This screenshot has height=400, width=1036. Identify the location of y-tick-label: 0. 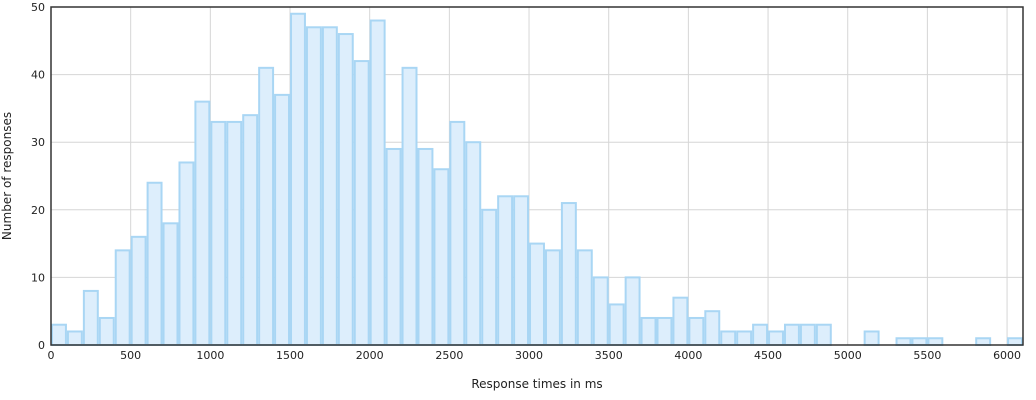
(41, 345).